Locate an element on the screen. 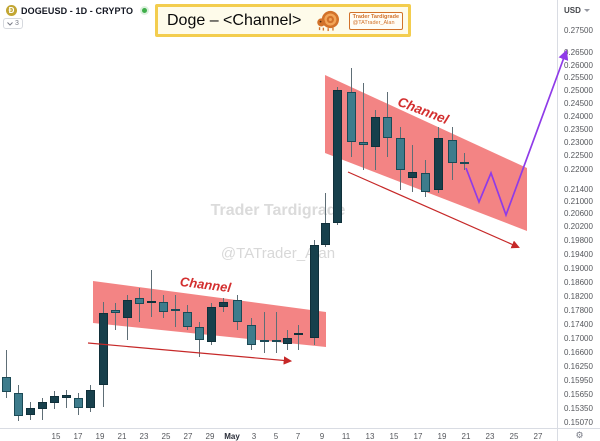  price-tick: 0.15950 is located at coordinates (578, 380).